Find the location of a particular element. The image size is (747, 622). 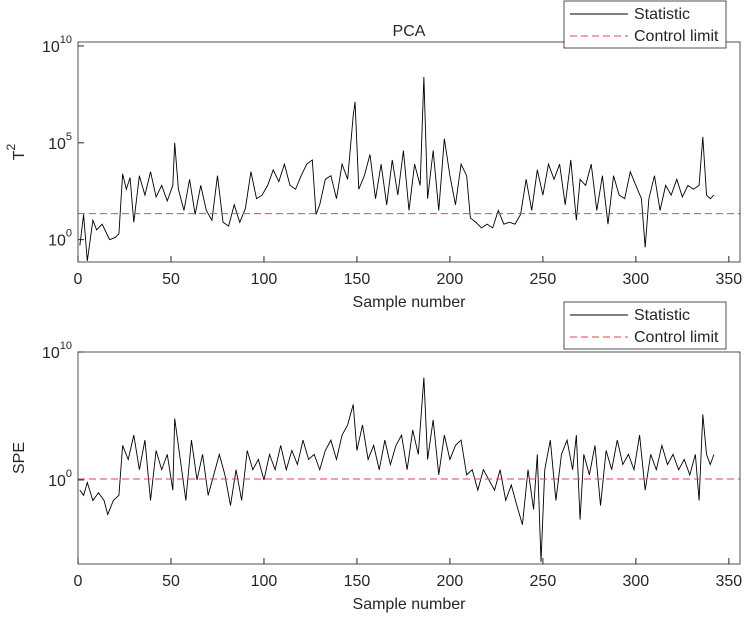

chart-title: PCA is located at coordinates (409, 31).